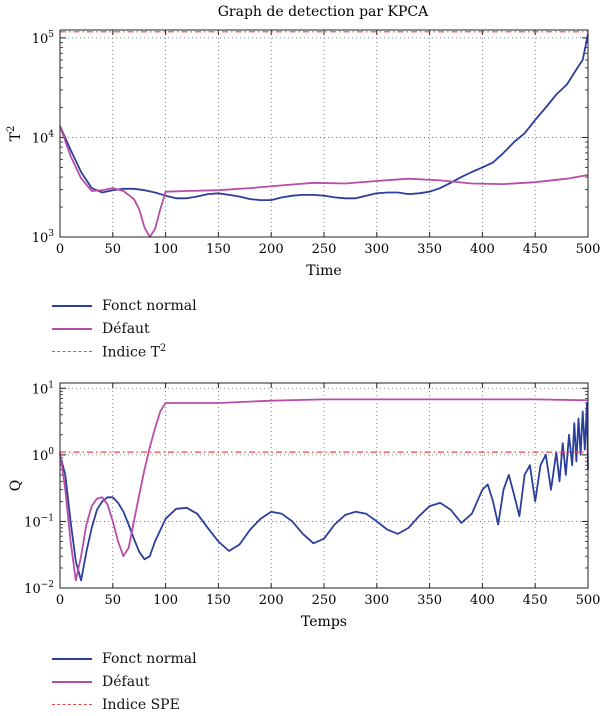 Image resolution: width=600 pixels, height=716 pixels. Describe the element at coordinates (72, 351) in the screenshot. I see `legend-swatch-indice-t2` at that location.